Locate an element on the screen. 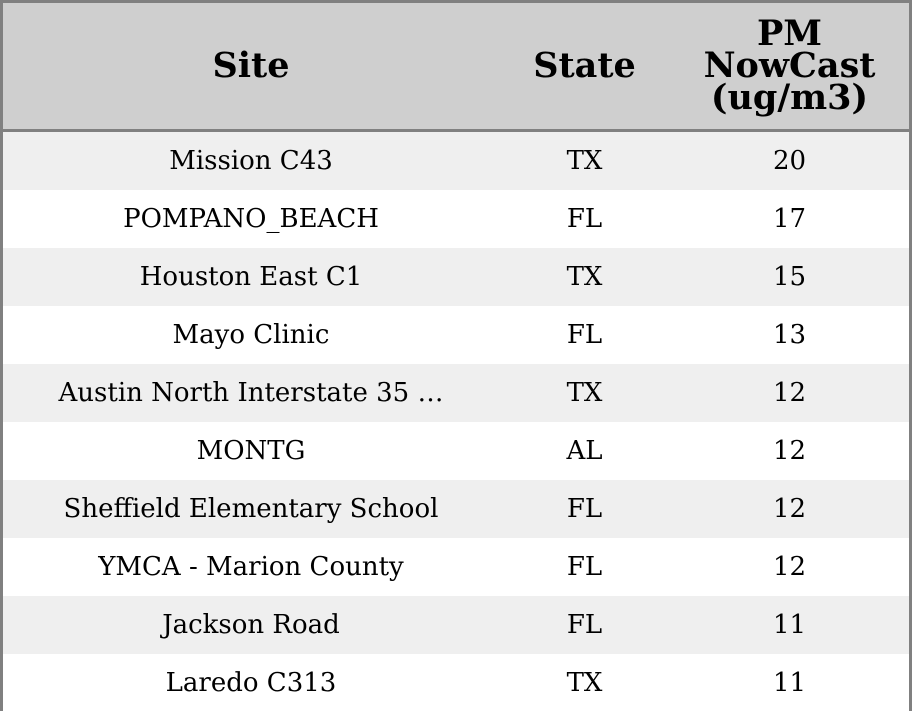 Image resolution: width=912 pixels, height=712 pixels. site-cell: POMPANO_BEACH is located at coordinates (251, 219).